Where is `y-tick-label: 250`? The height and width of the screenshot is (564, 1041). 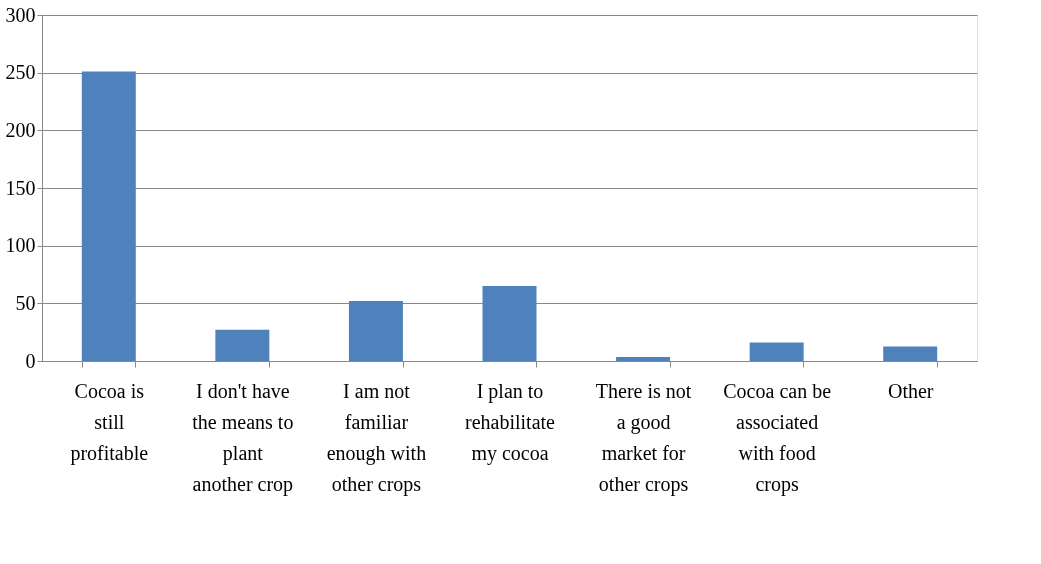 y-tick-label: 250 is located at coordinates (20, 72).